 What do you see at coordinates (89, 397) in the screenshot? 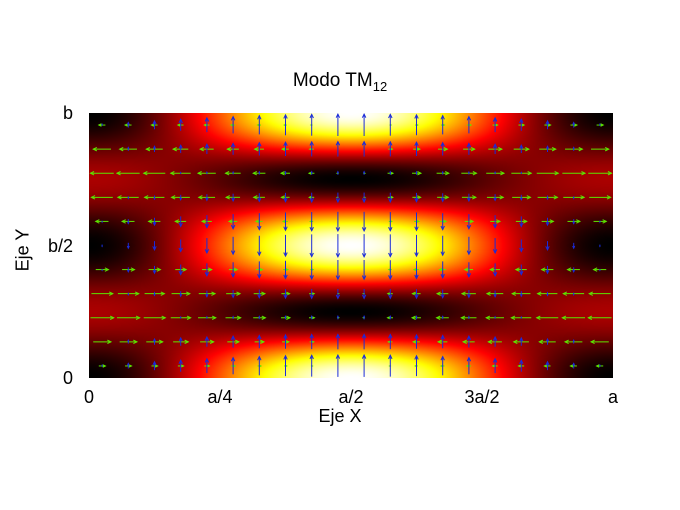
I see `x-tick-label: 0` at bounding box center [89, 397].